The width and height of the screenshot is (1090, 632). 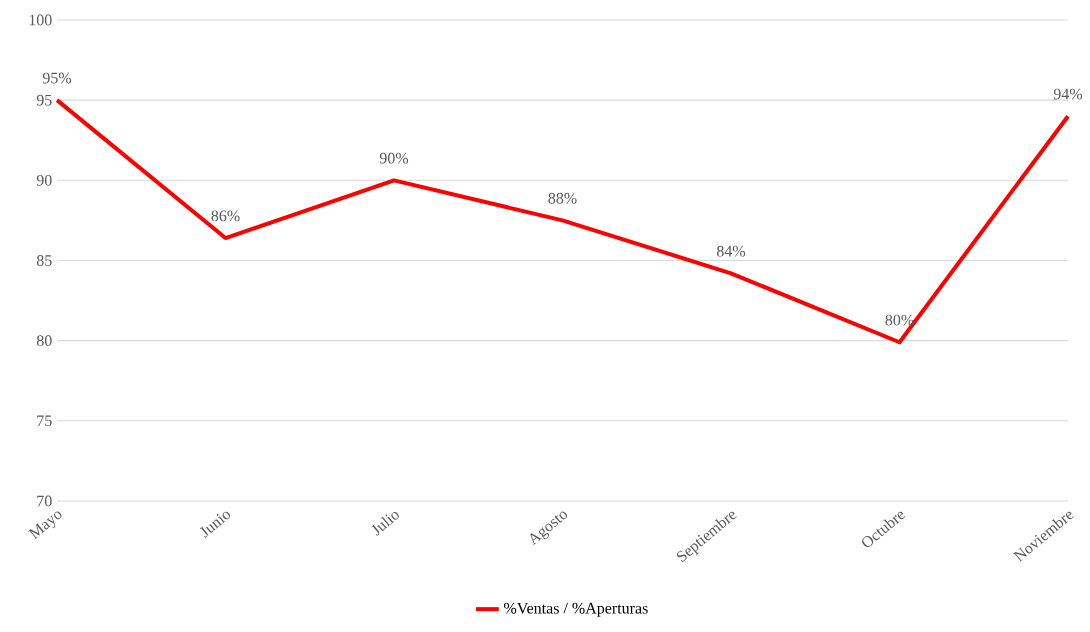 What do you see at coordinates (215, 524) in the screenshot?
I see `x-tick-label: Junio` at bounding box center [215, 524].